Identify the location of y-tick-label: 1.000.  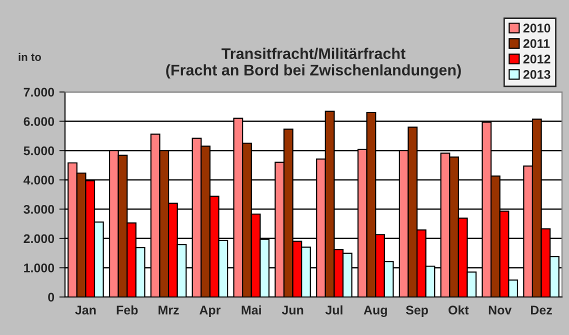
(39, 268).